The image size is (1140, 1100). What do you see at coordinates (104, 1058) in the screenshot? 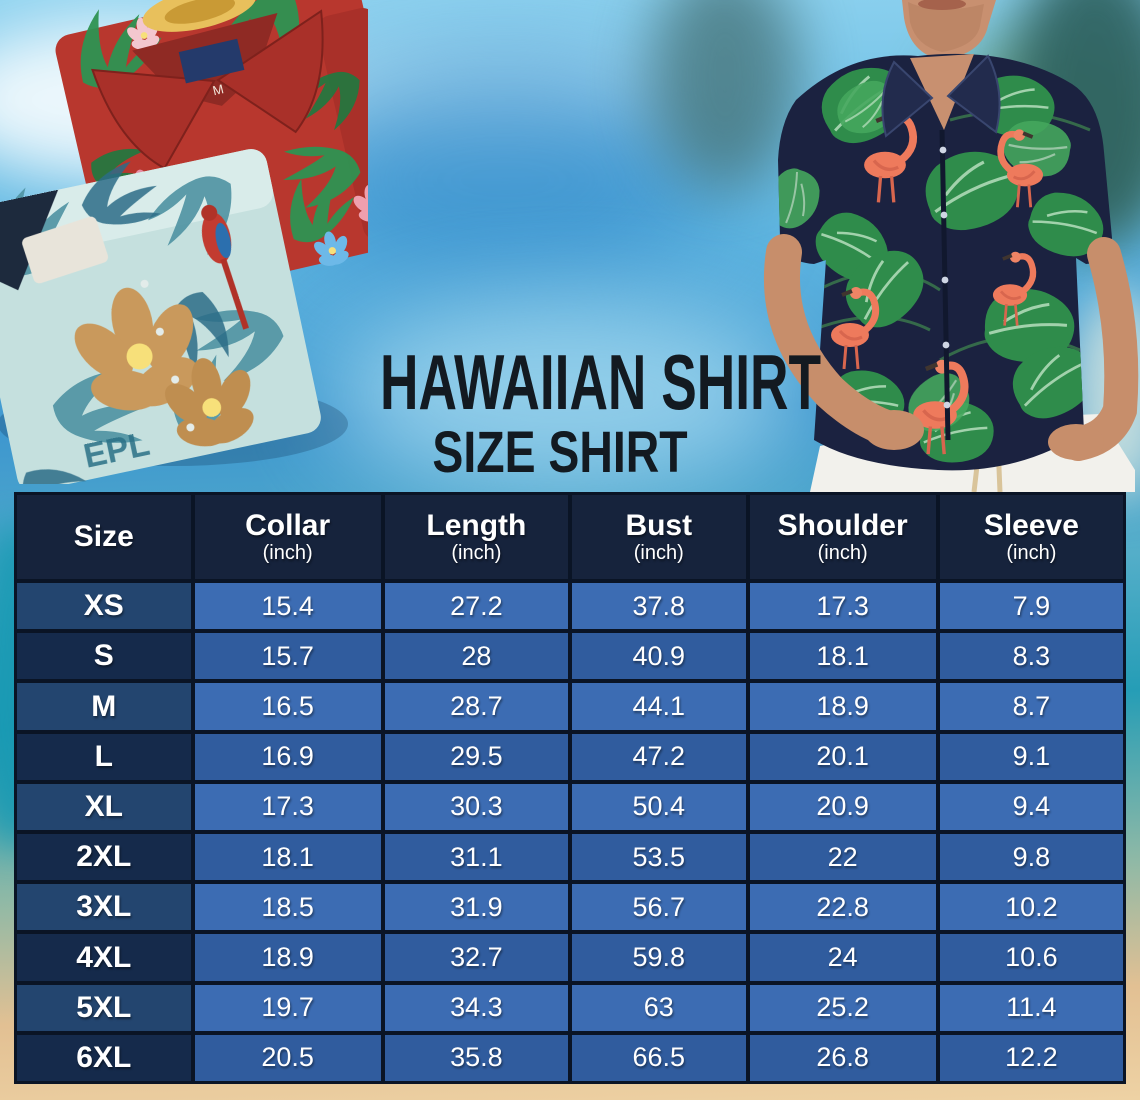
I see `size-label-cell: 6XL` at bounding box center [104, 1058].